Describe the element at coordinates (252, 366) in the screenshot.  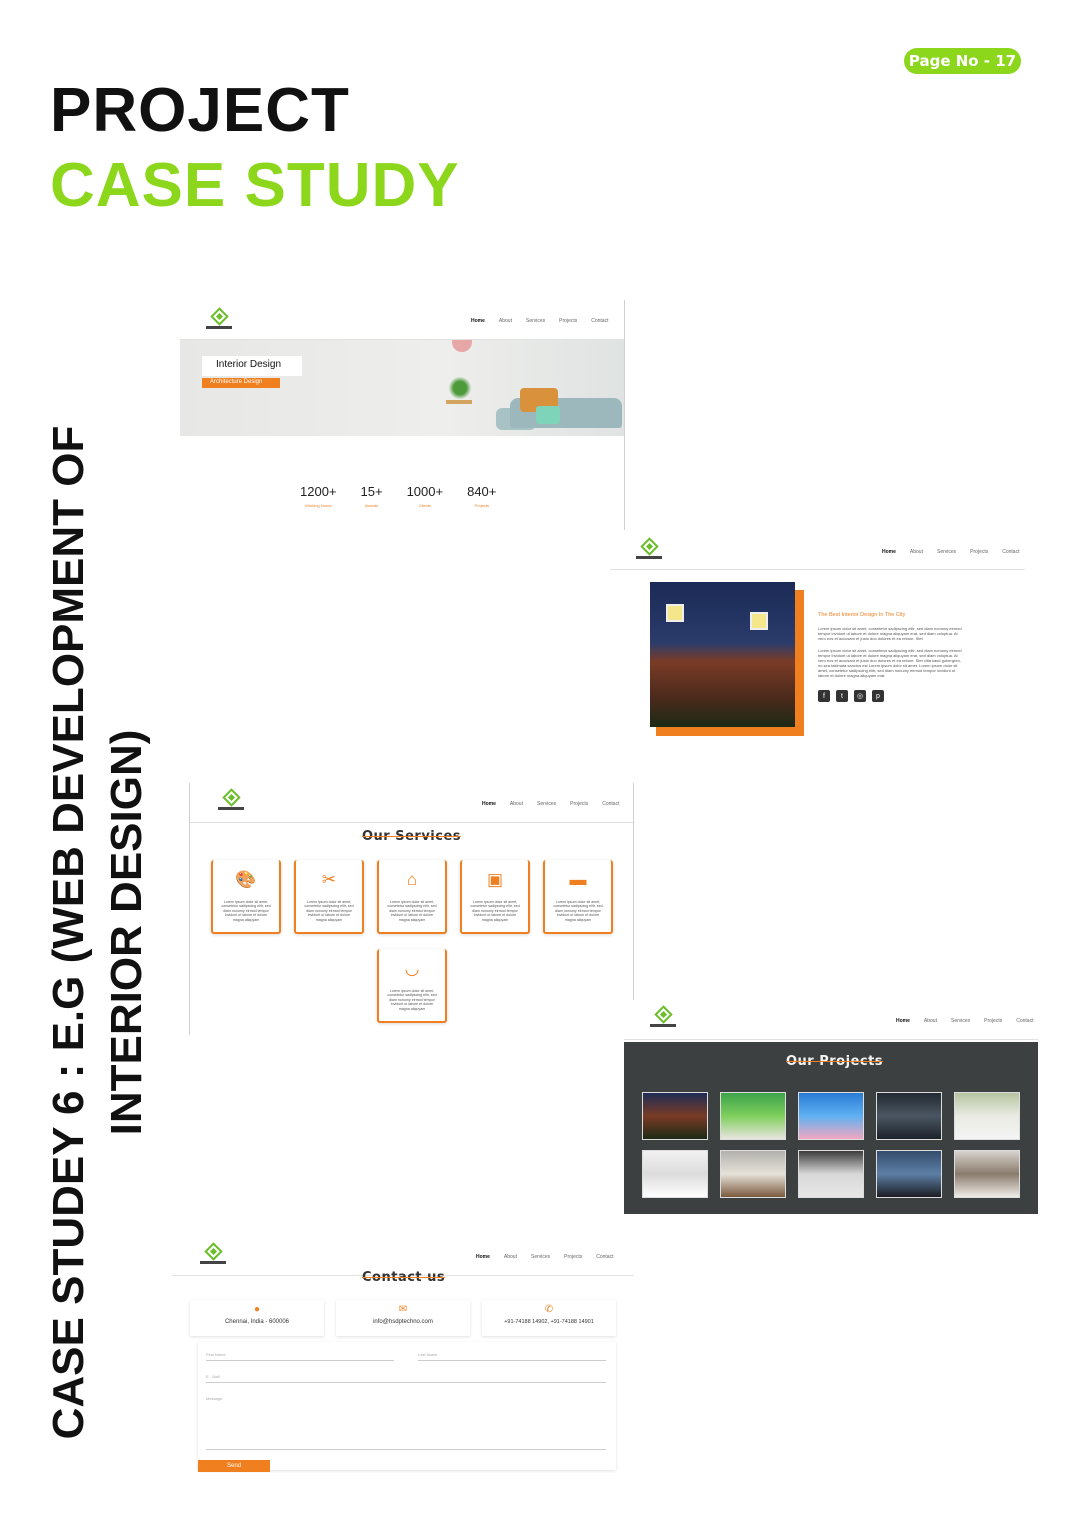
I see `hero-title: Interior Design` at that location.